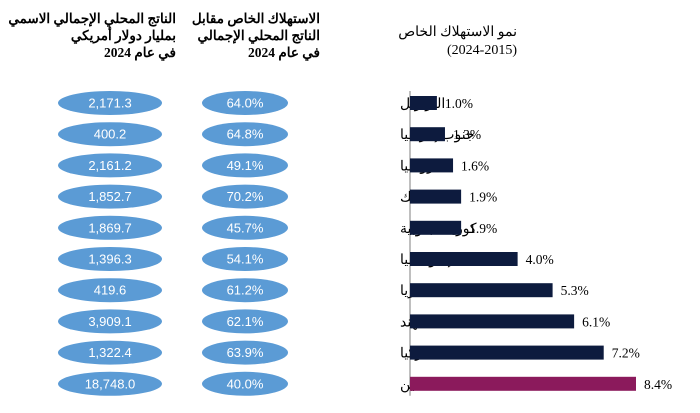 The image size is (700, 413). I want to click on bar-value-label: 1.3%, so click(467, 134).